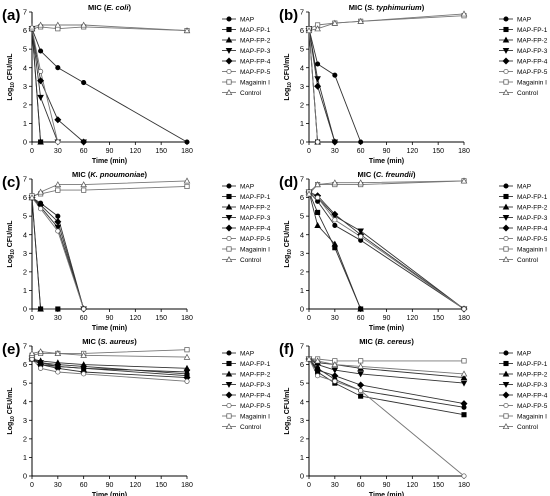  Describe the element at coordinates (187, 151) in the screenshot. I see `x-tick-label: 180` at that location.